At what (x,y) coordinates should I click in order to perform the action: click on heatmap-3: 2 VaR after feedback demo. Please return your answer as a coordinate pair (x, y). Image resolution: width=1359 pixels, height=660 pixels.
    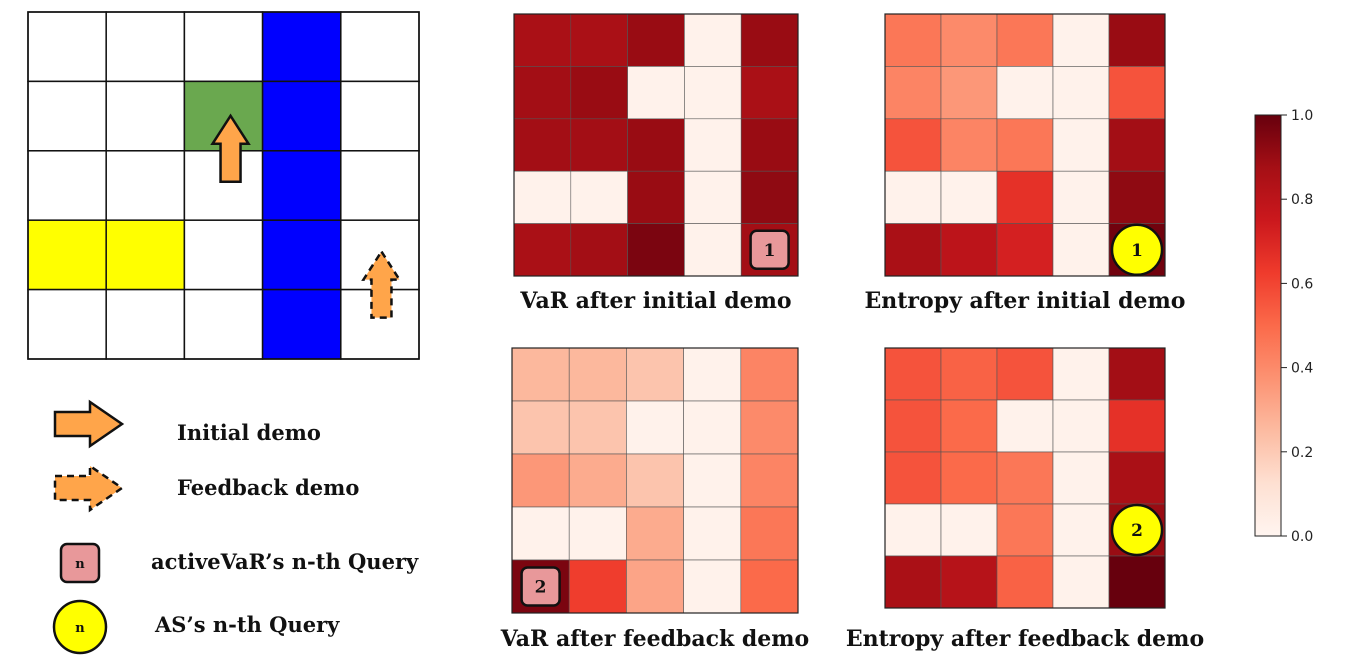
    Looking at the image, I should click on (654, 499).